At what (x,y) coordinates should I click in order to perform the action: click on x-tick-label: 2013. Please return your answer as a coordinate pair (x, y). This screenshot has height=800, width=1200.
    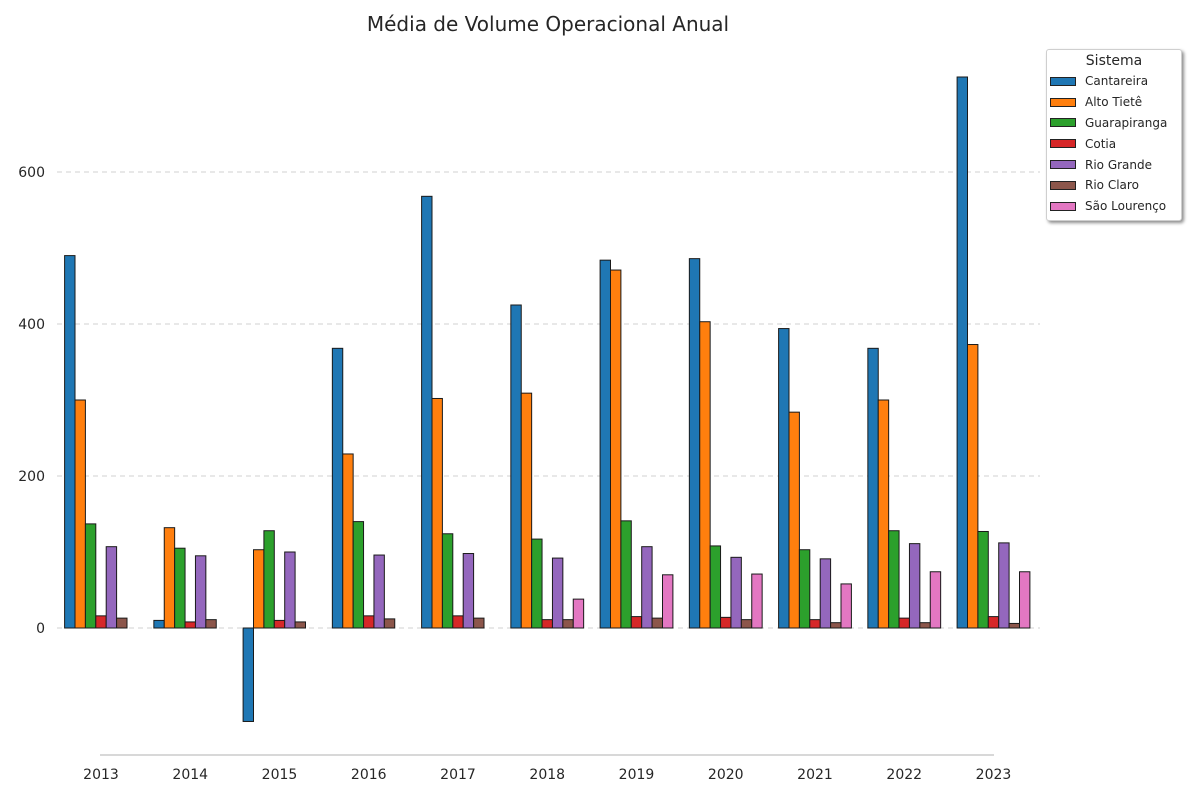
    Looking at the image, I should click on (101, 775).